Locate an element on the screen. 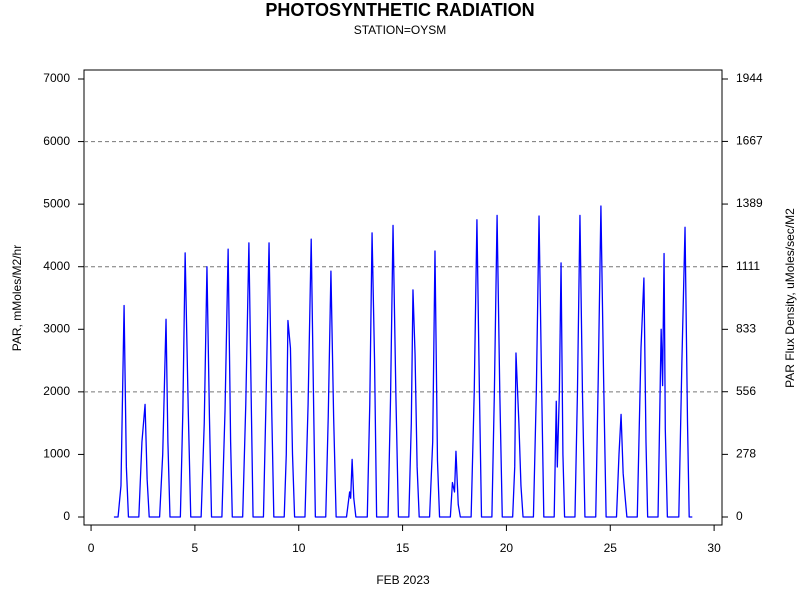 Image resolution: width=800 pixels, height=605 pixels. x-tick-label: 0 is located at coordinates (91, 548).